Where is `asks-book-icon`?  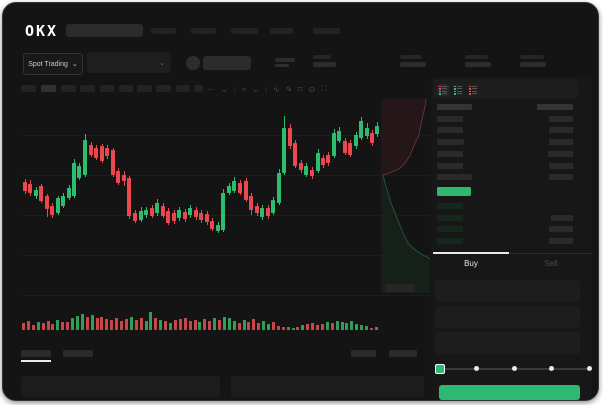 asks-book-icon is located at coordinates (473, 90).